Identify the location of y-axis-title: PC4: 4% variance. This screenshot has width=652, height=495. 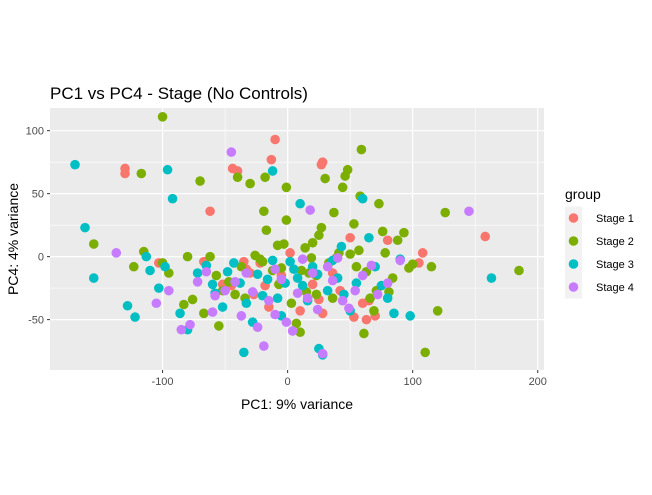
(13, 239).